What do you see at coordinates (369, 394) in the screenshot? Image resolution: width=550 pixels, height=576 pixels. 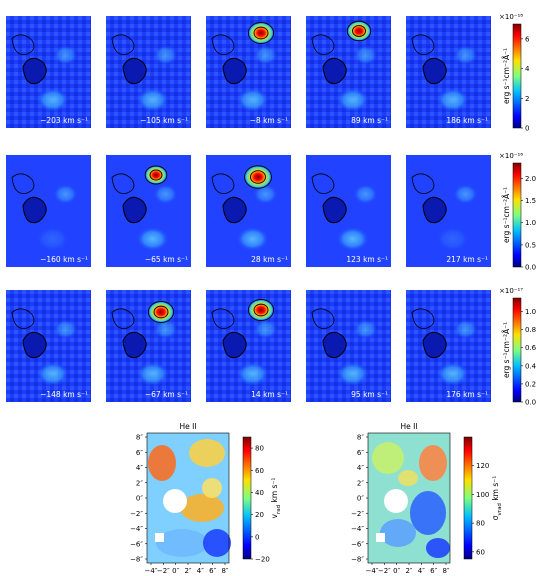 I see `velocity-label: 95 km s⁻¹` at bounding box center [369, 394].